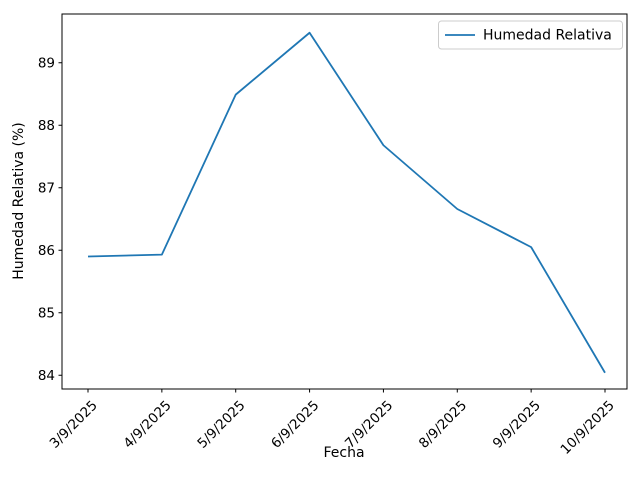  I want to click on y-tick-label: 88, so click(46, 126).